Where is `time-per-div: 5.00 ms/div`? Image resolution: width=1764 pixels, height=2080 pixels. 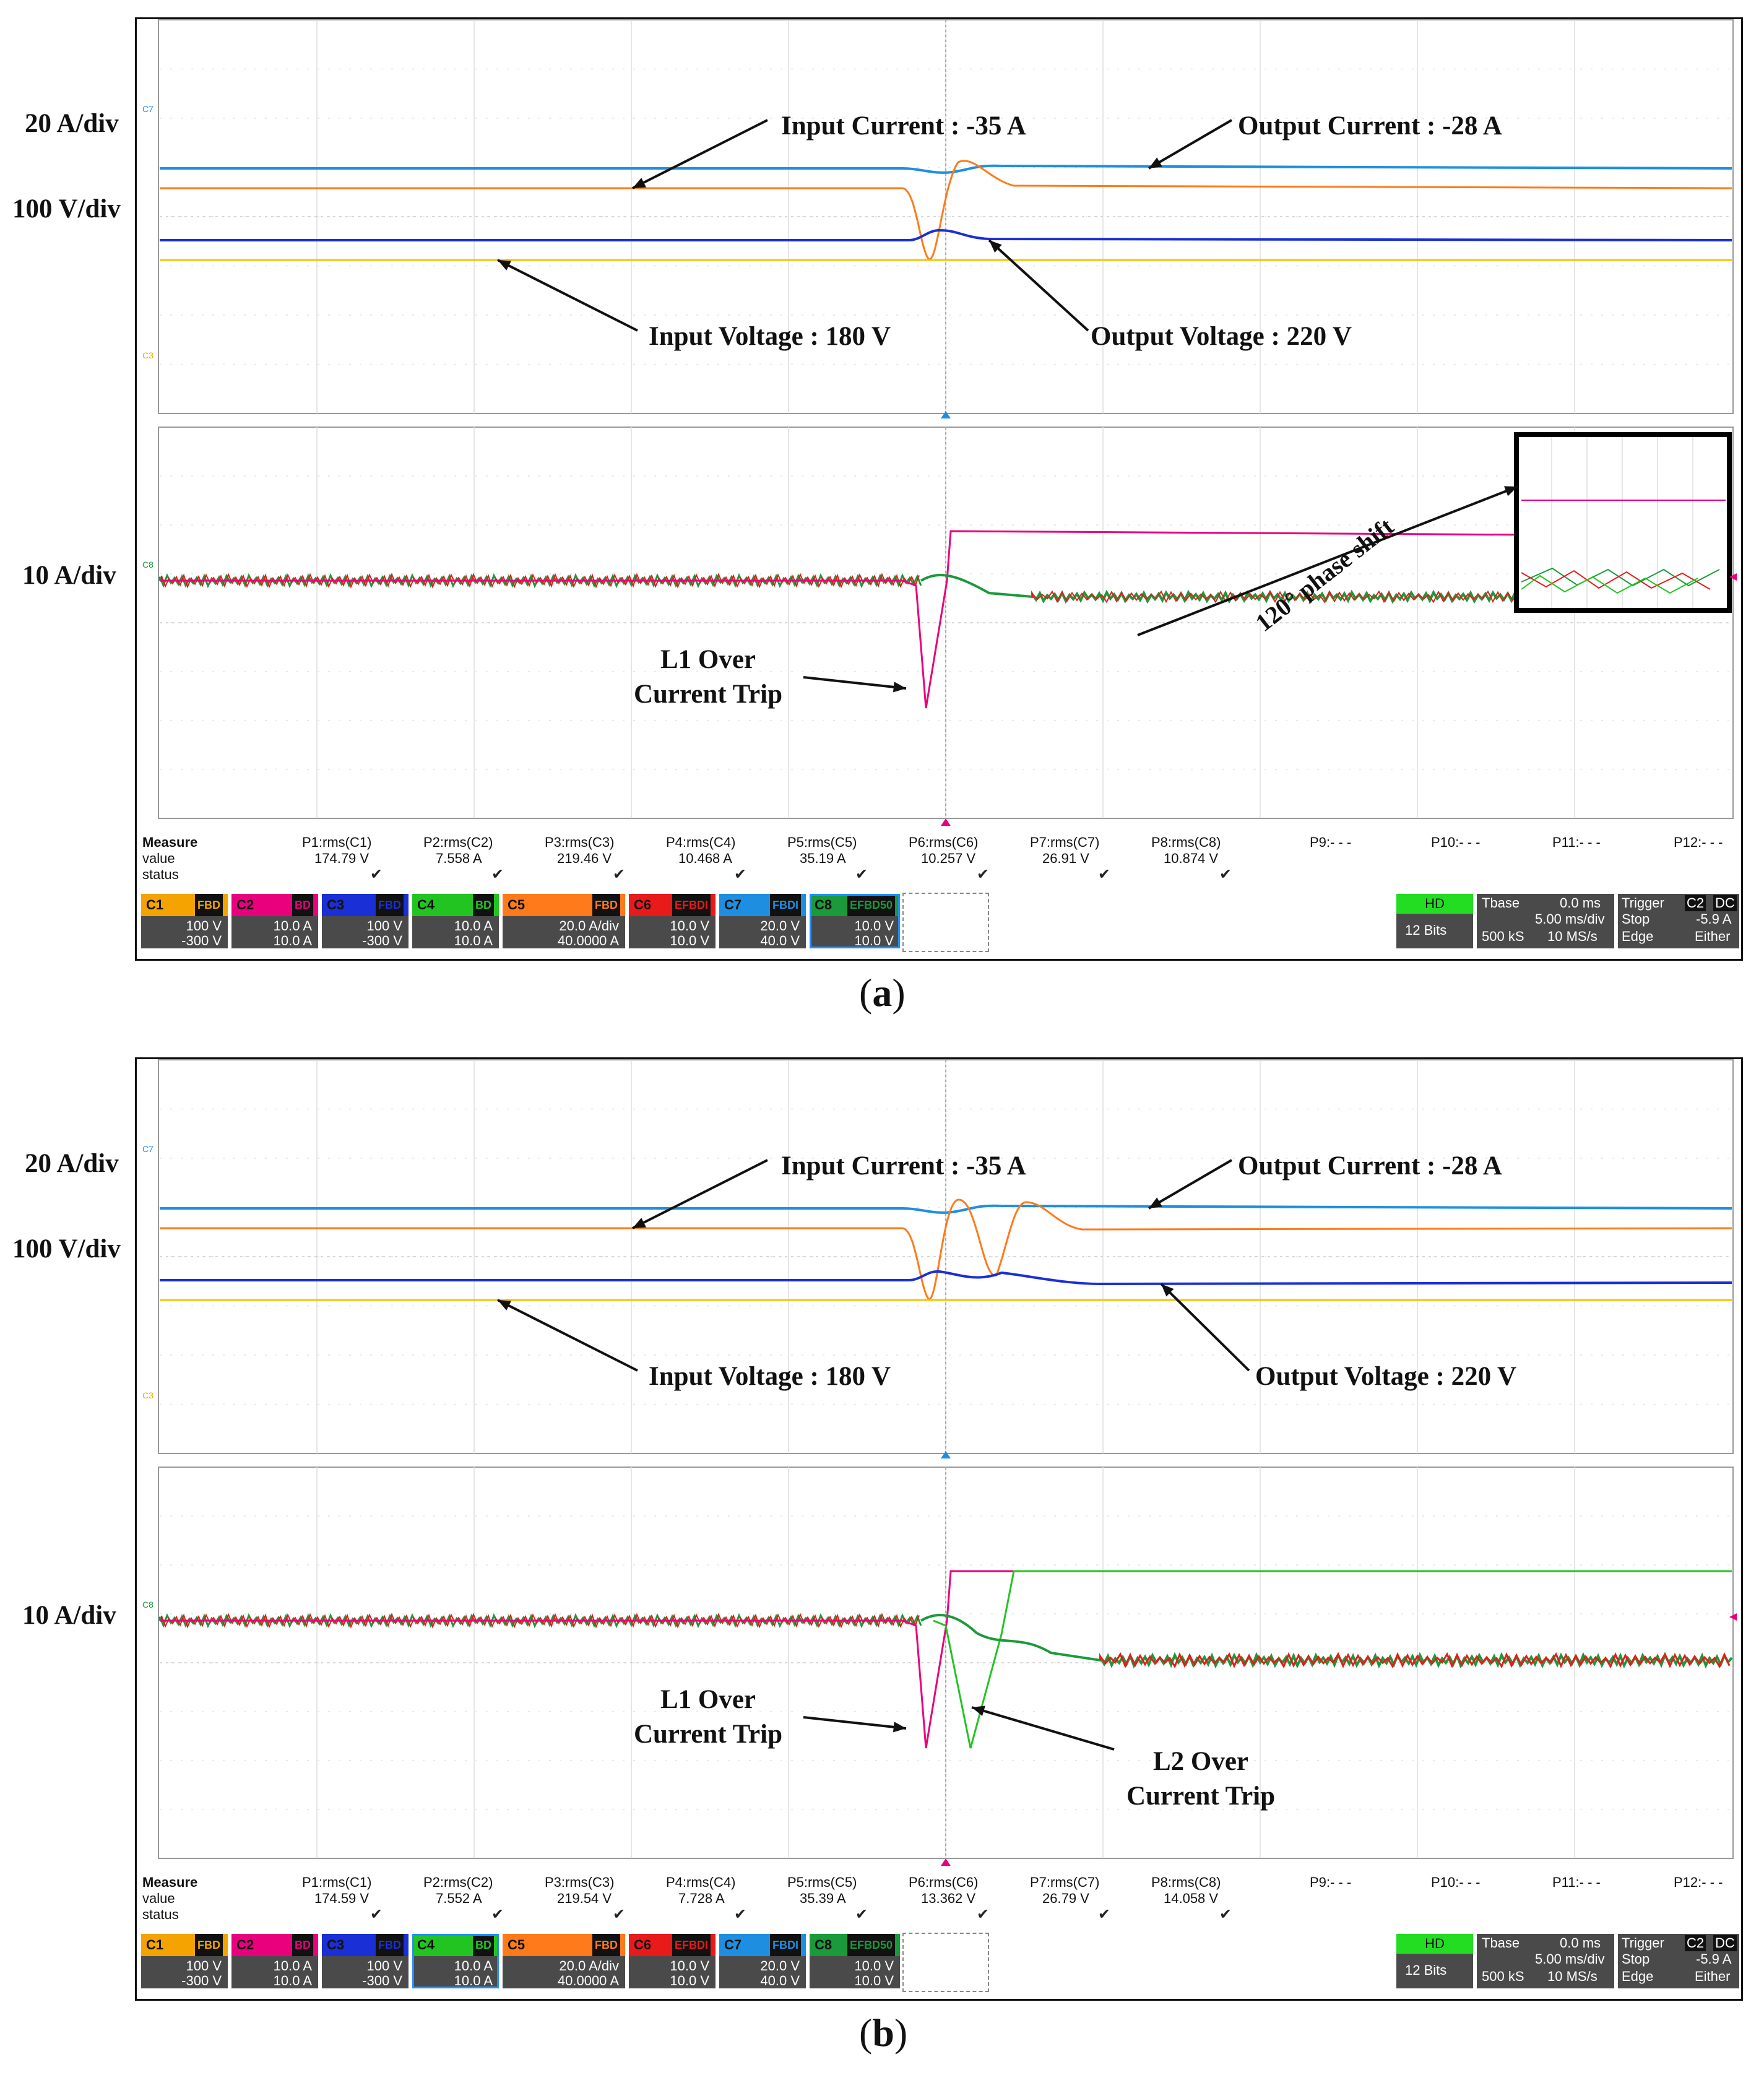 time-per-div: 5.00 ms/div is located at coordinates (1570, 1959).